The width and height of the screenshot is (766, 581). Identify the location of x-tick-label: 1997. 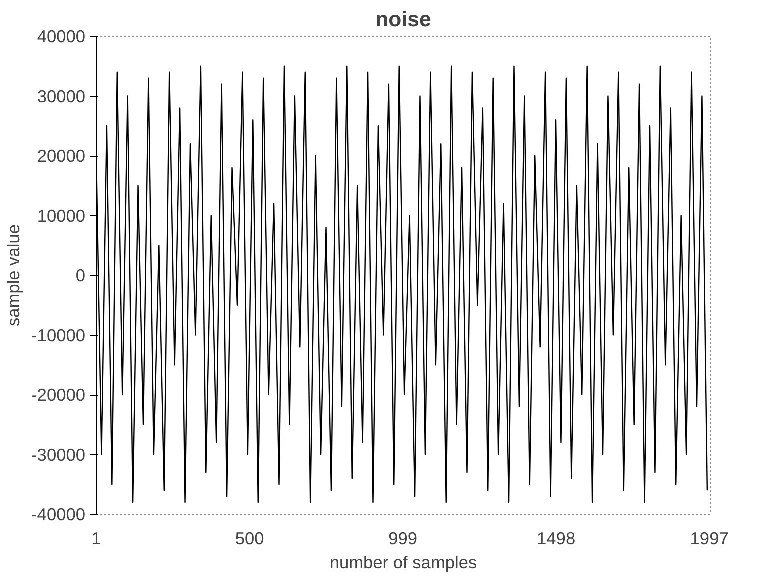
(709, 538).